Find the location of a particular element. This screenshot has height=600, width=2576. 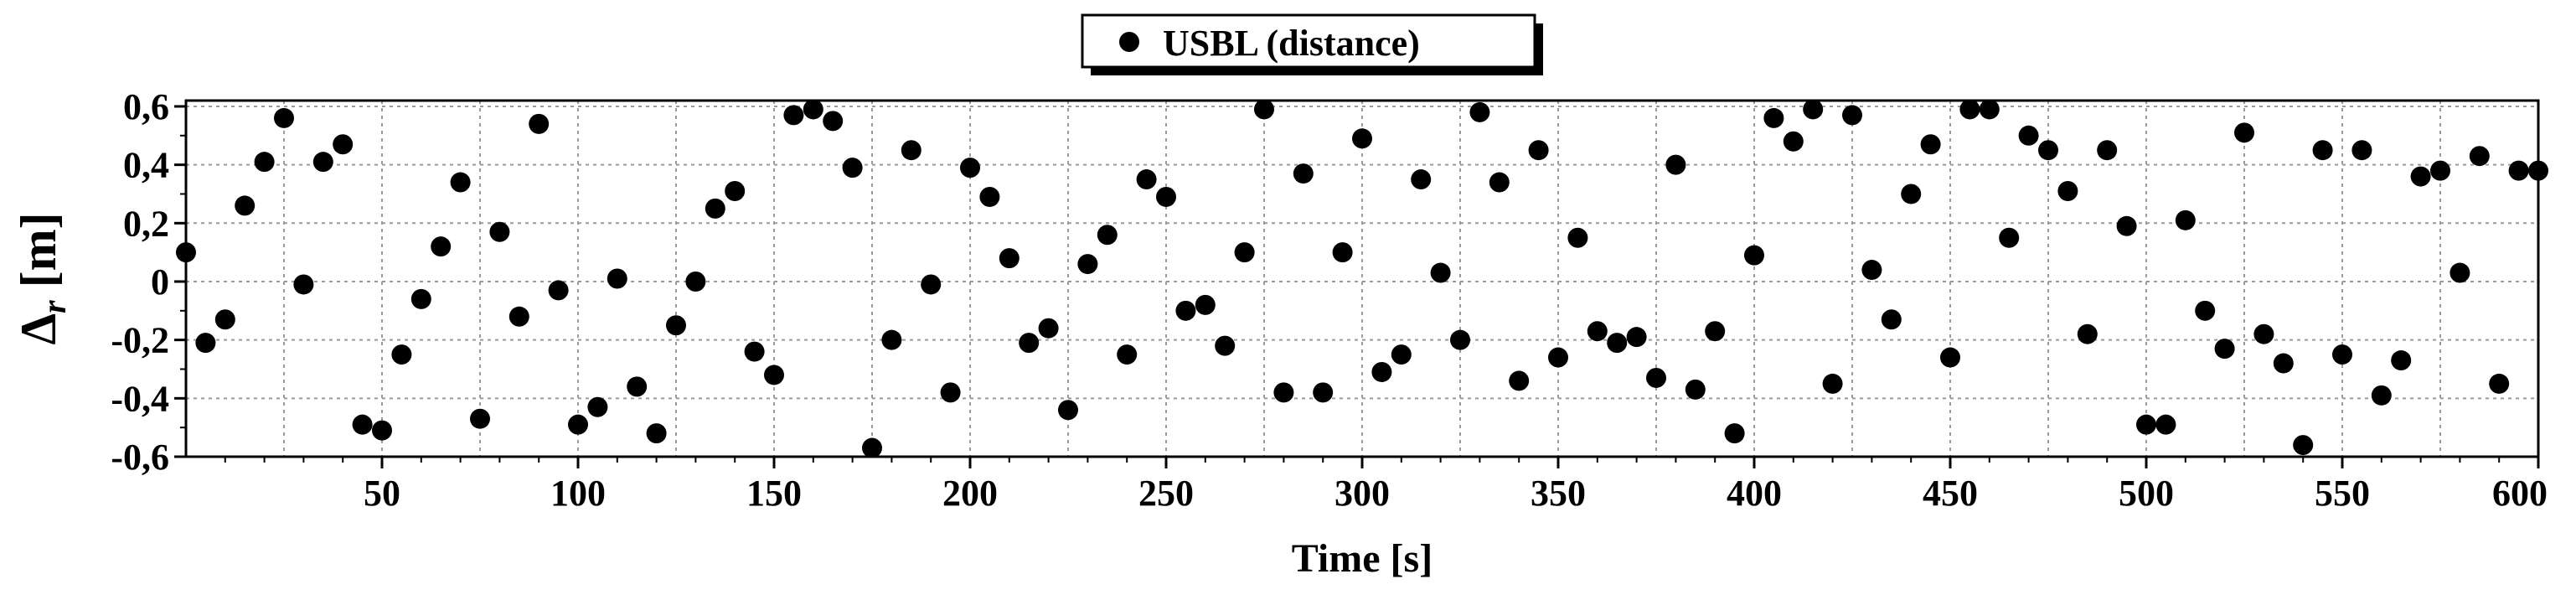

x-tick-label: 250 is located at coordinates (1166, 493).